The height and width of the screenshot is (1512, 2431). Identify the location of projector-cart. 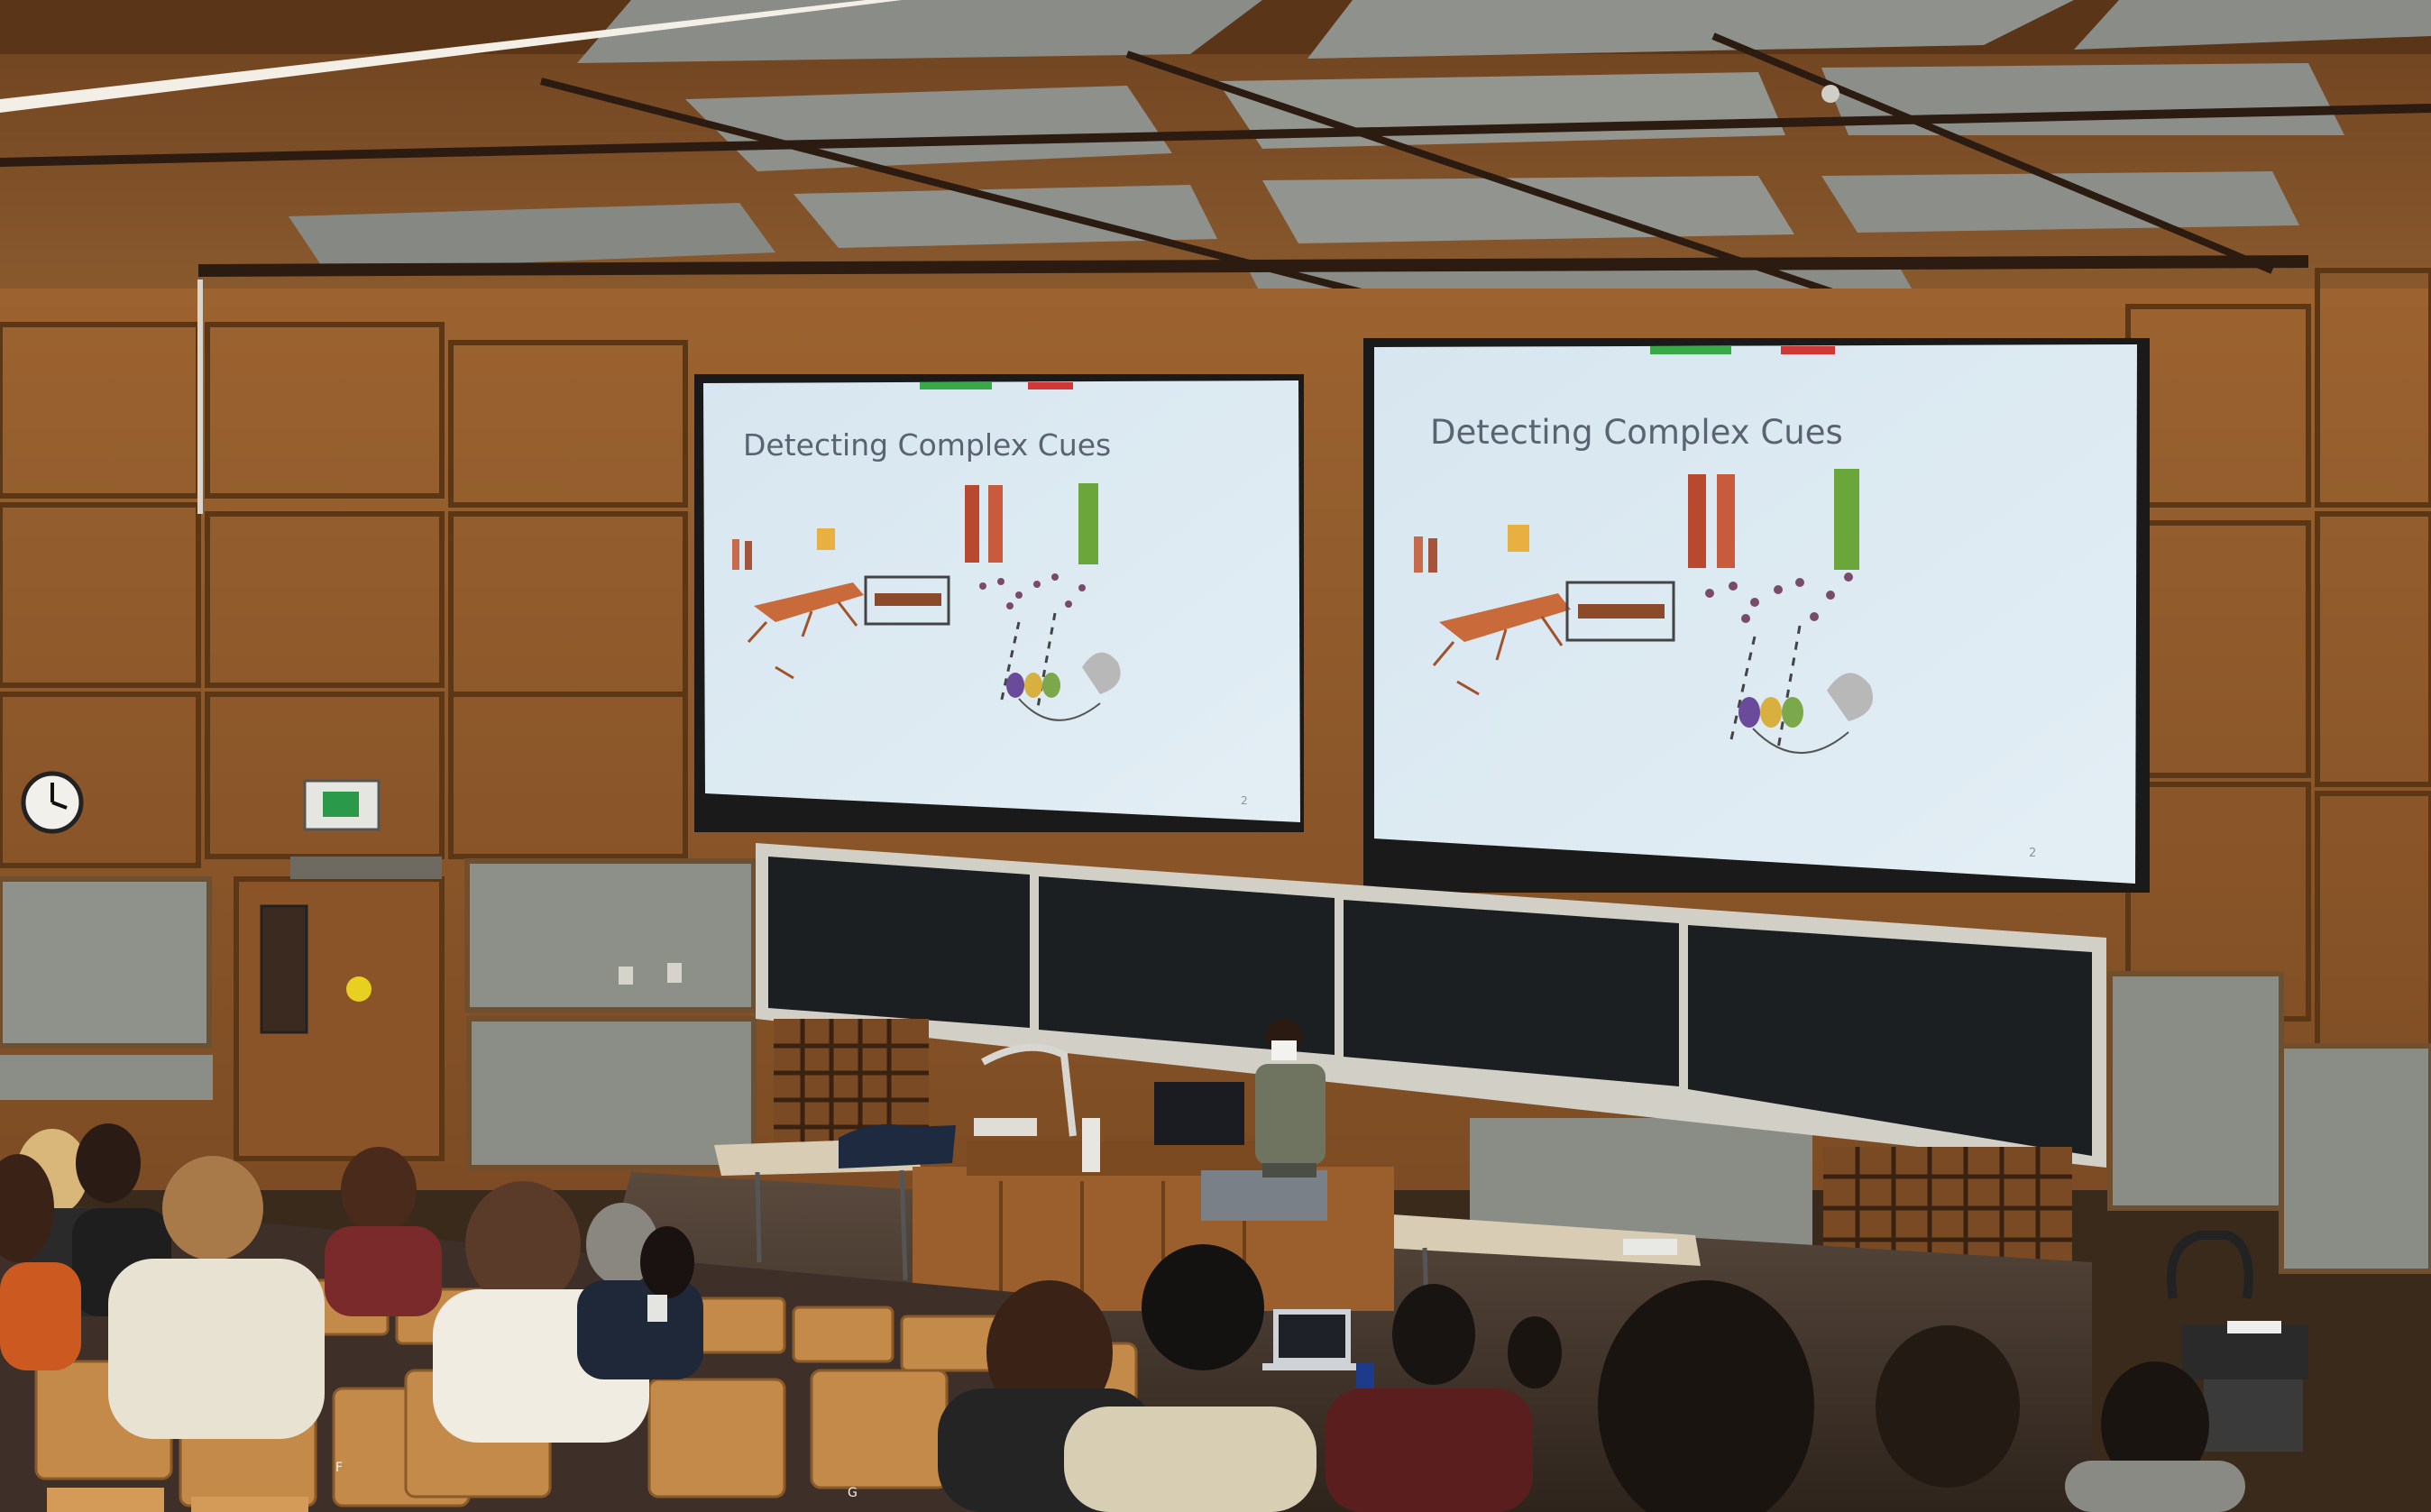
(2238, 1342).